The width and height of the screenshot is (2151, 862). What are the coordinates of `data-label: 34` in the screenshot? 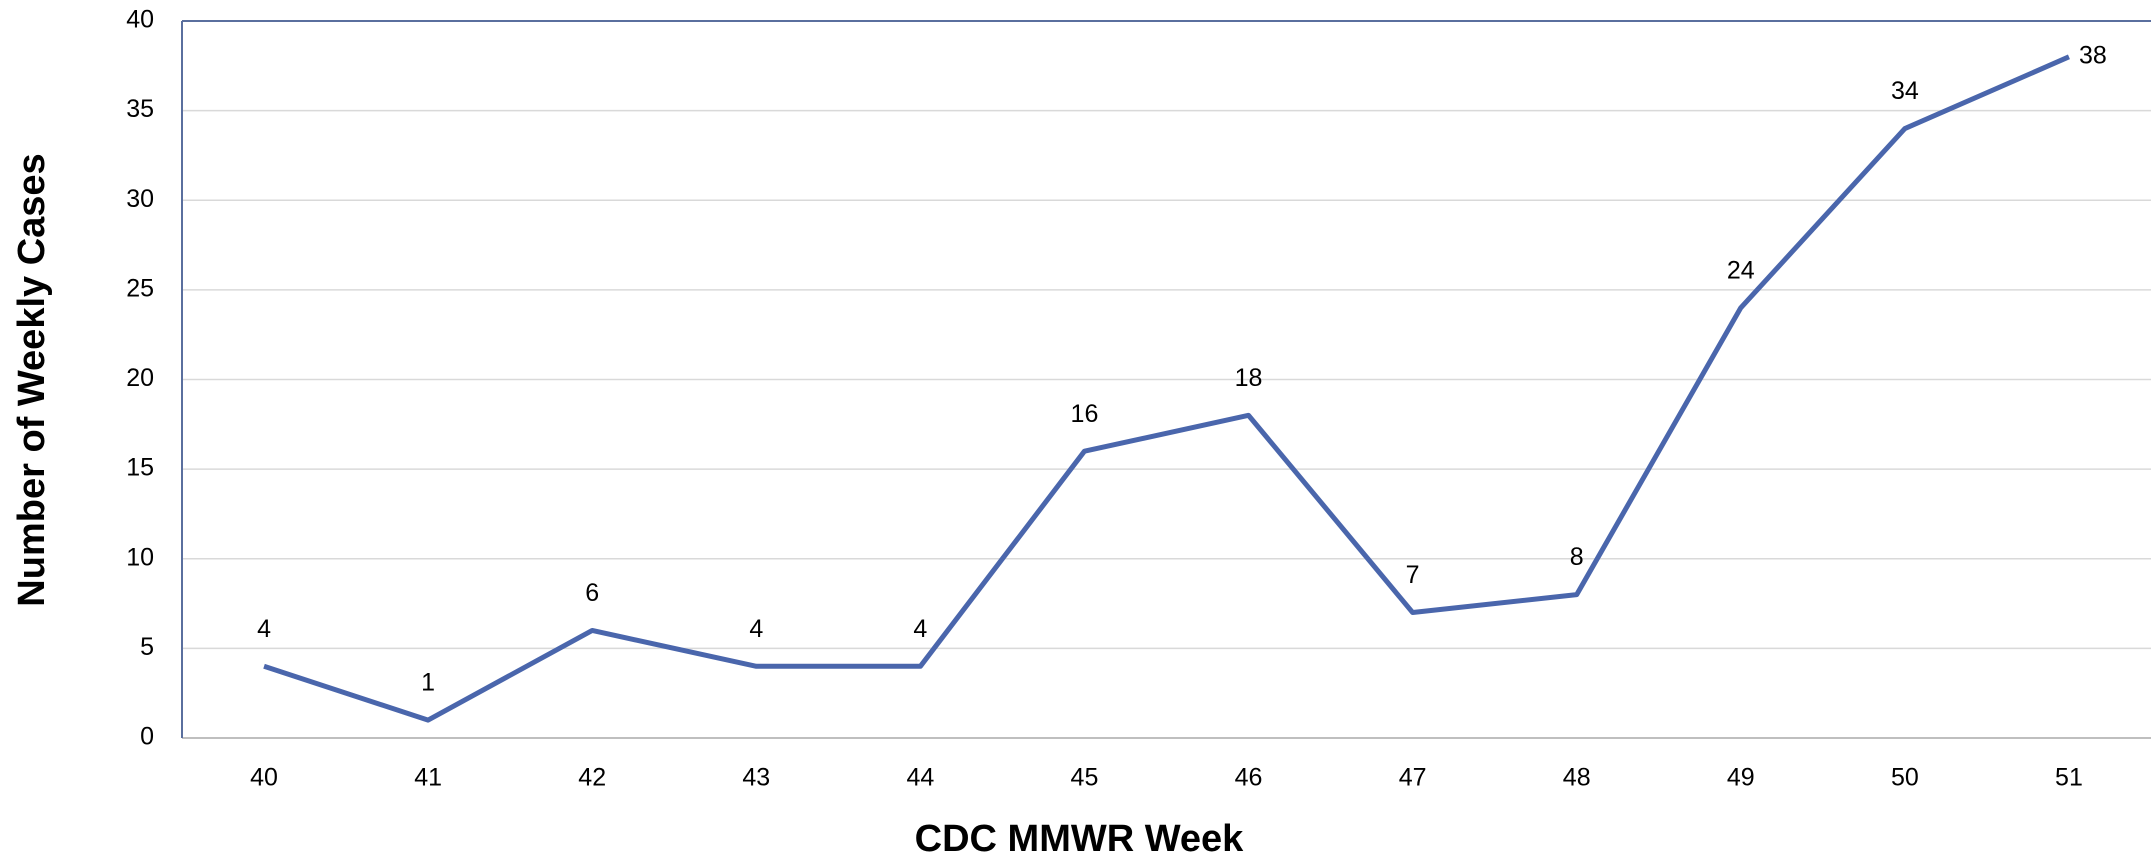 It's located at (1905, 91).